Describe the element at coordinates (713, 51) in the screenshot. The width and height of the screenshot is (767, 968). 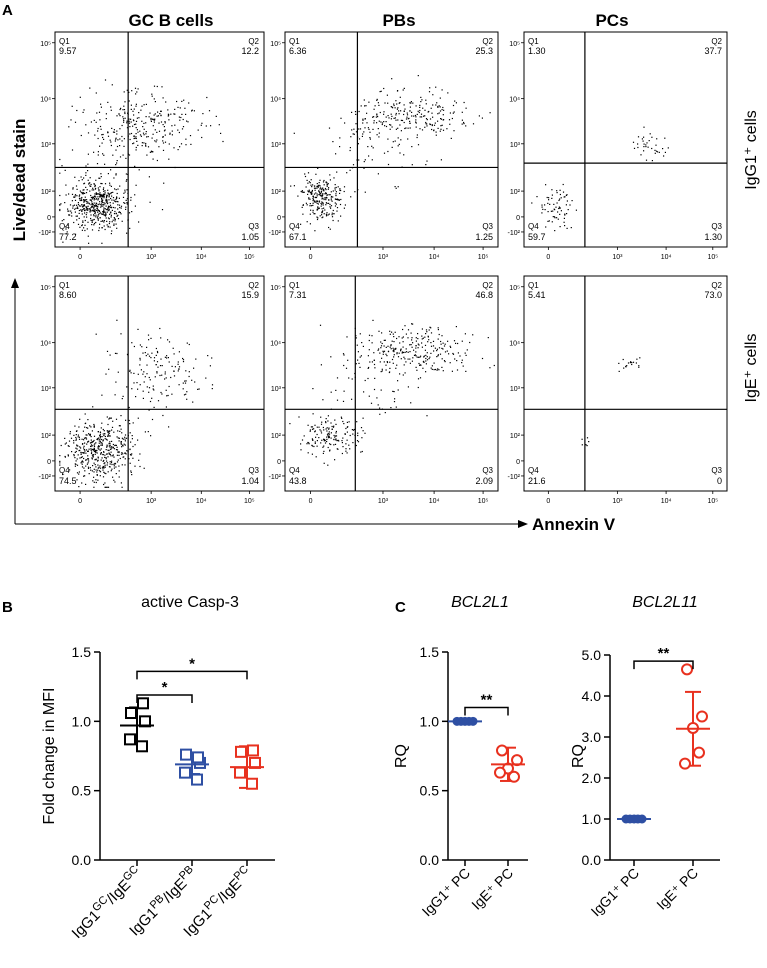
I see `quadrant-value-q2: 37.7` at that location.